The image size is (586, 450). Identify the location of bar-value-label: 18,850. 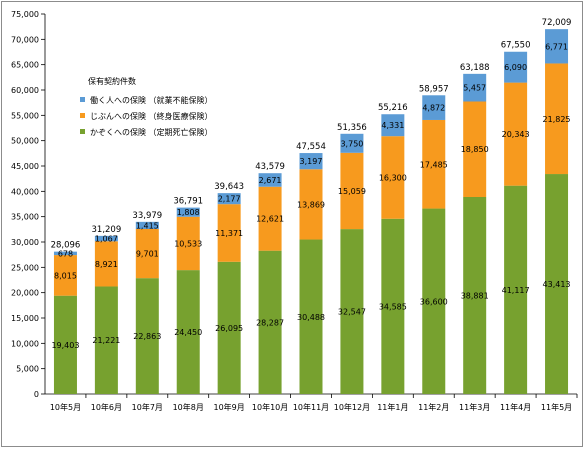
(475, 149).